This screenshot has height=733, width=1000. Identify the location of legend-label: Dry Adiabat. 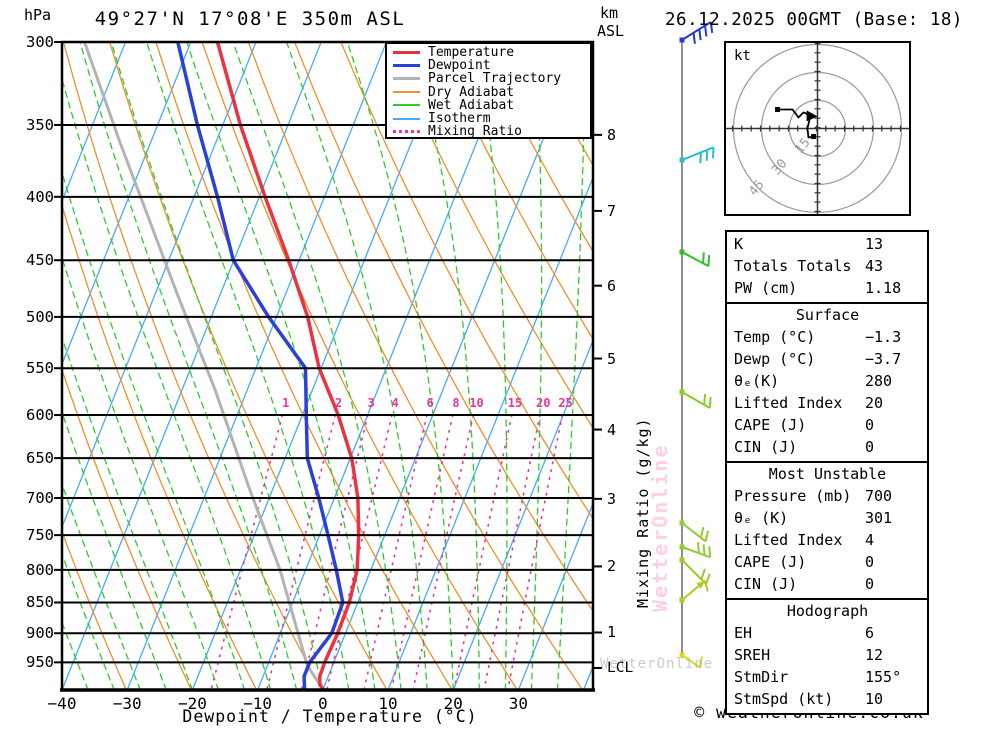
(471, 92).